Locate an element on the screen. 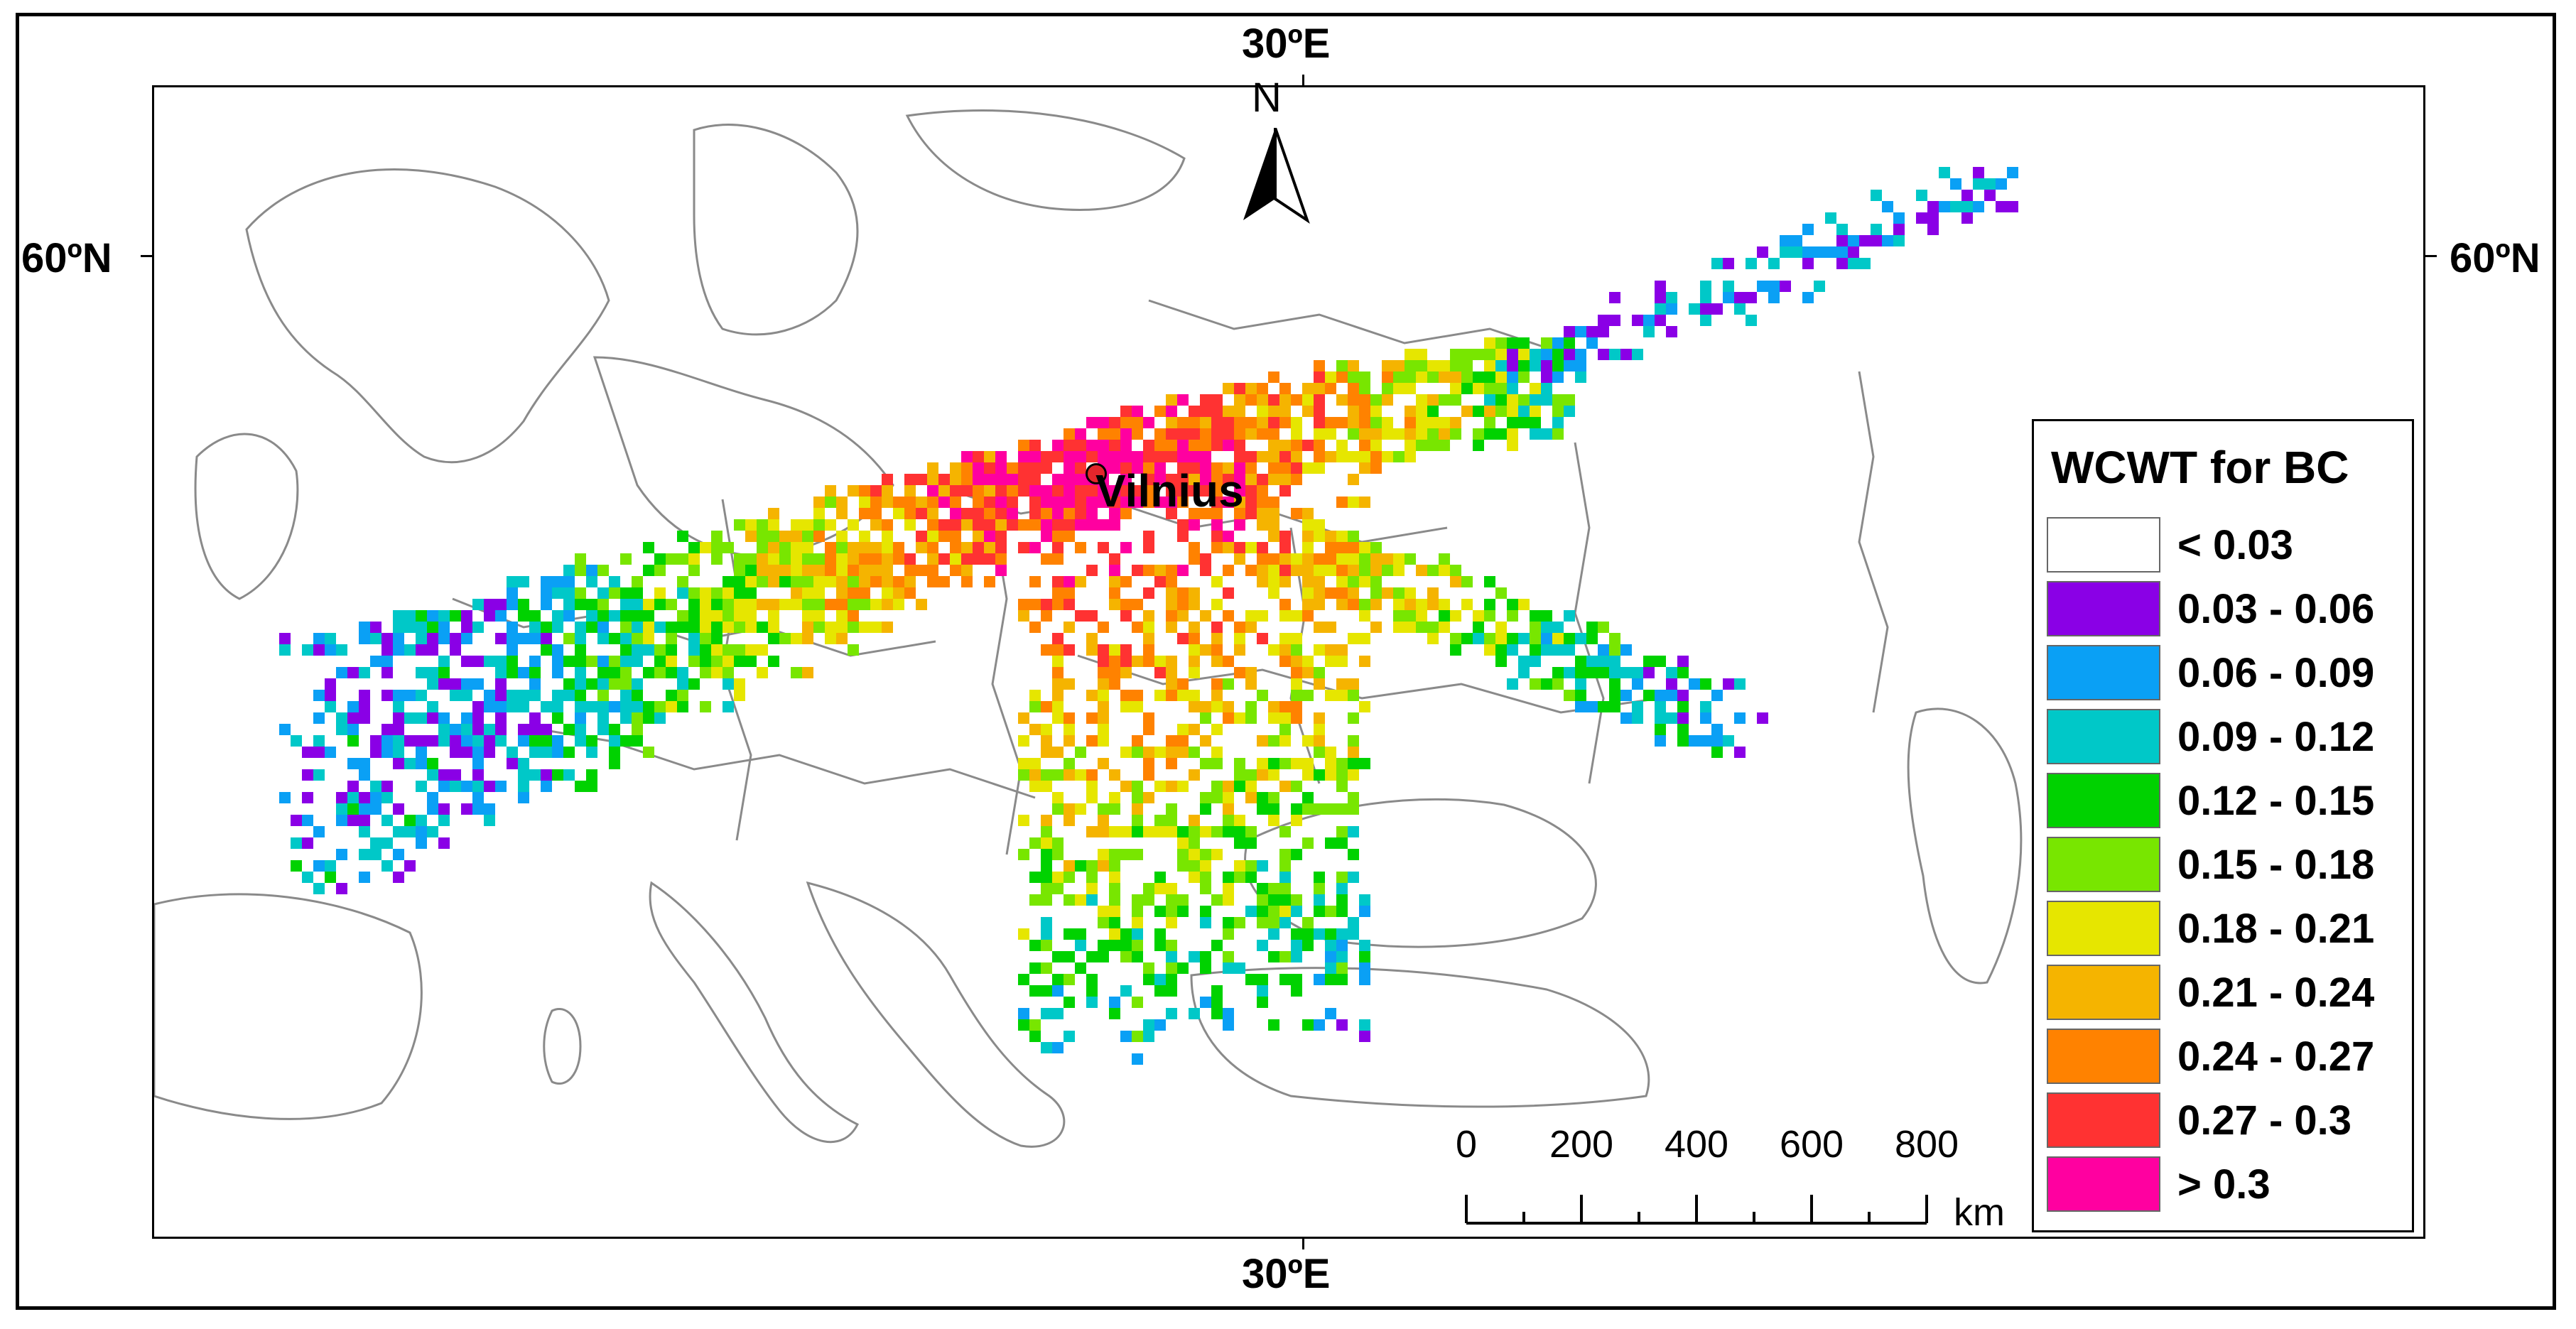 The height and width of the screenshot is (1329, 2576). vilnius-marker is located at coordinates (1096, 473).